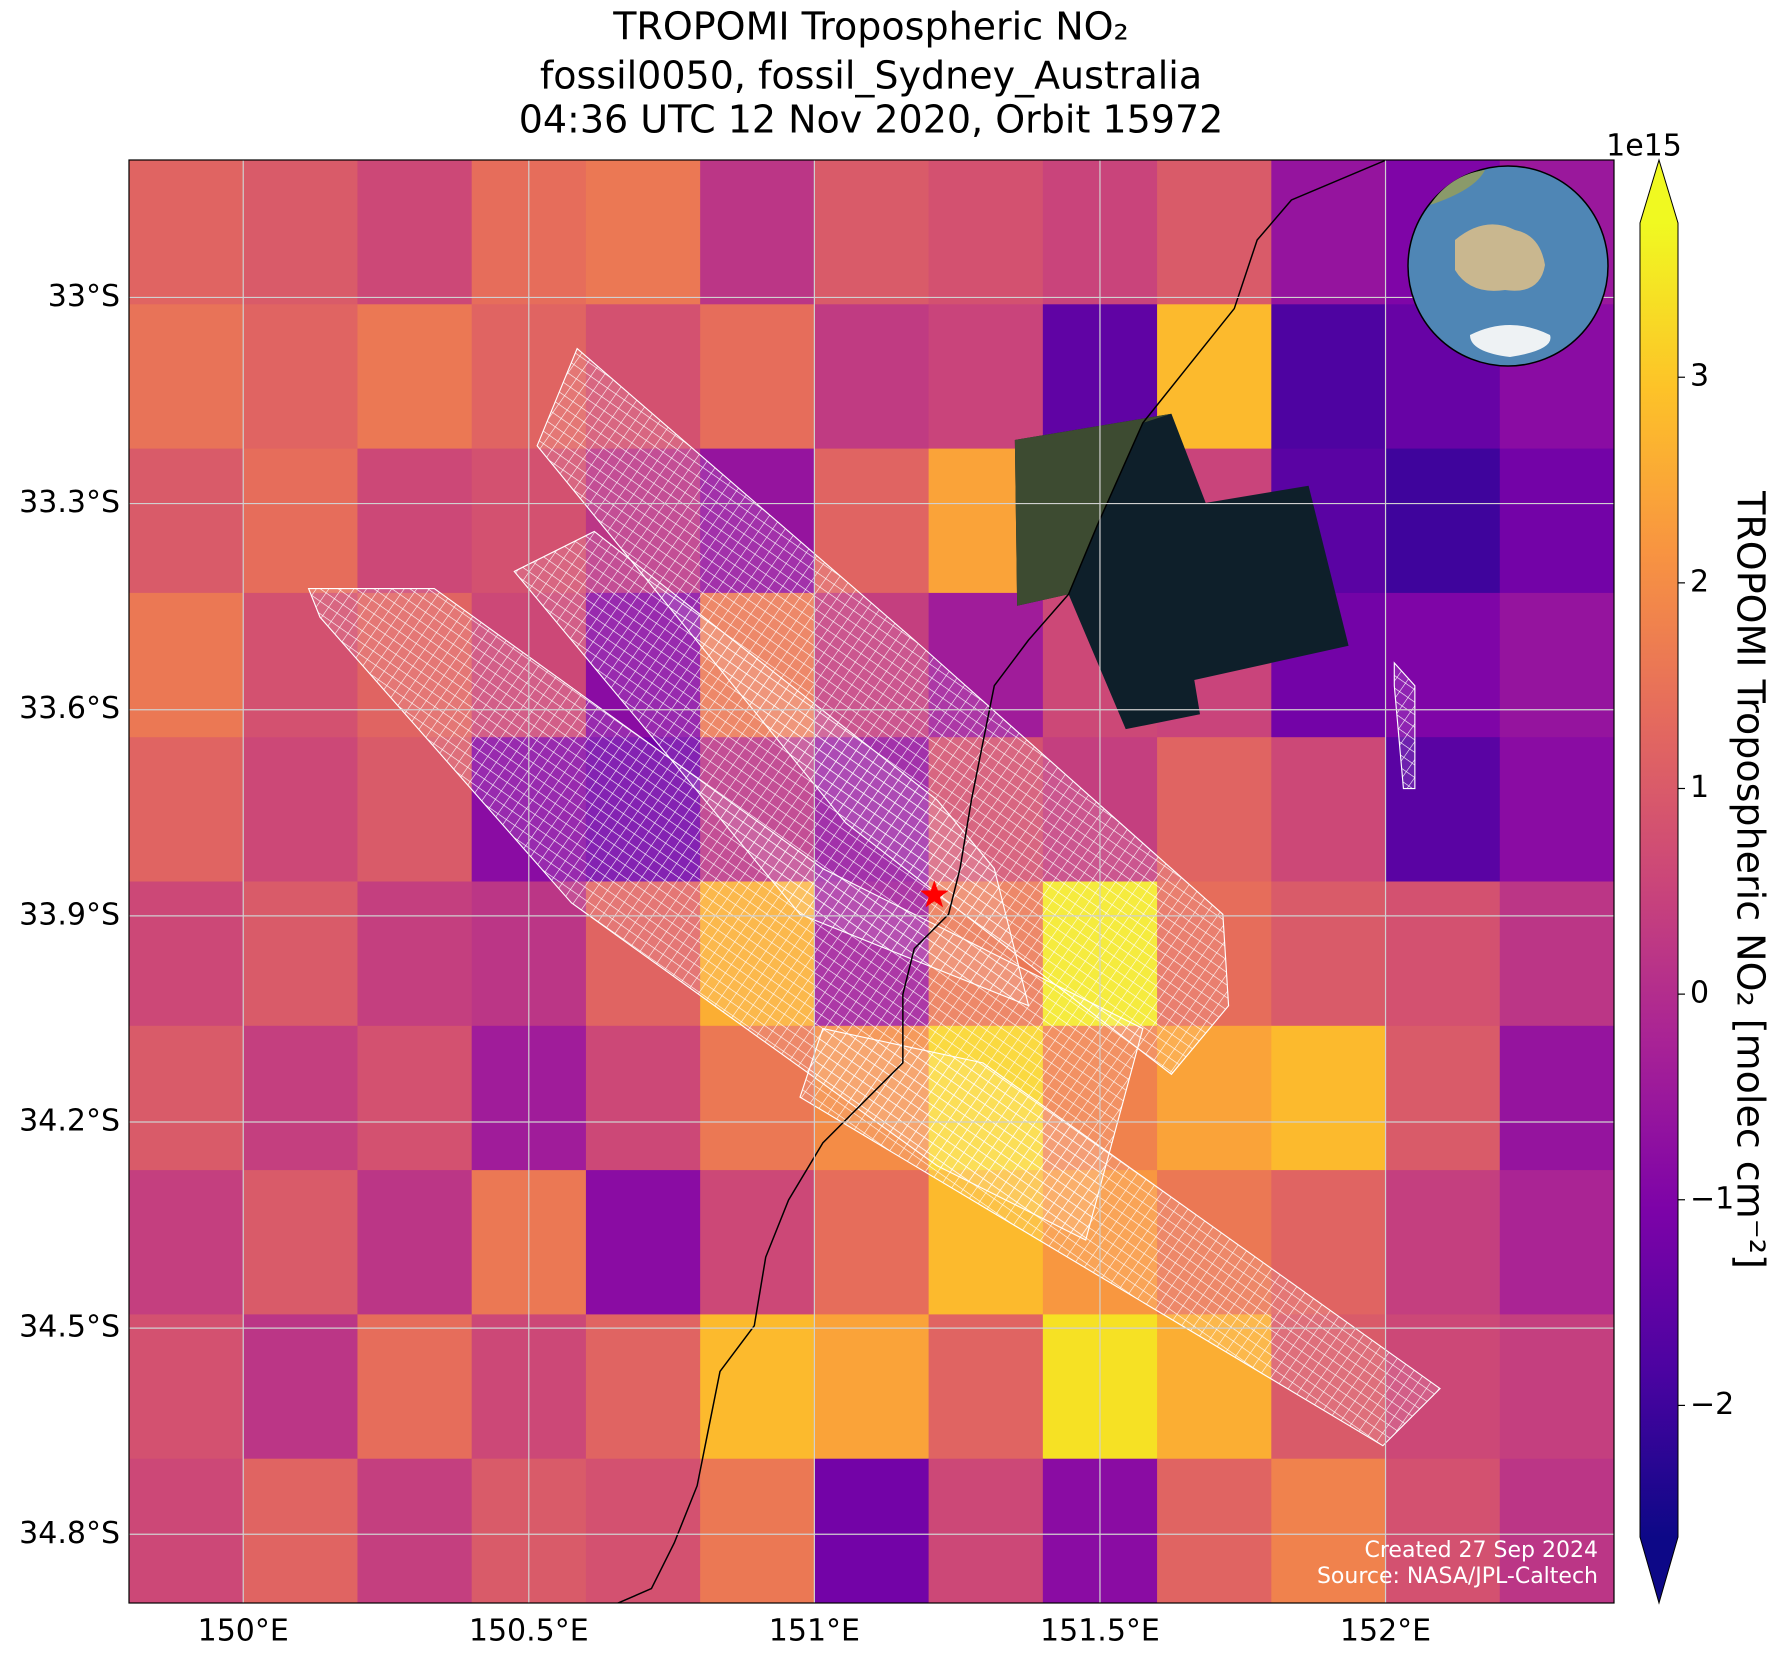  I want to click on y-tick-label: 34.8°S, so click(69, 1533).